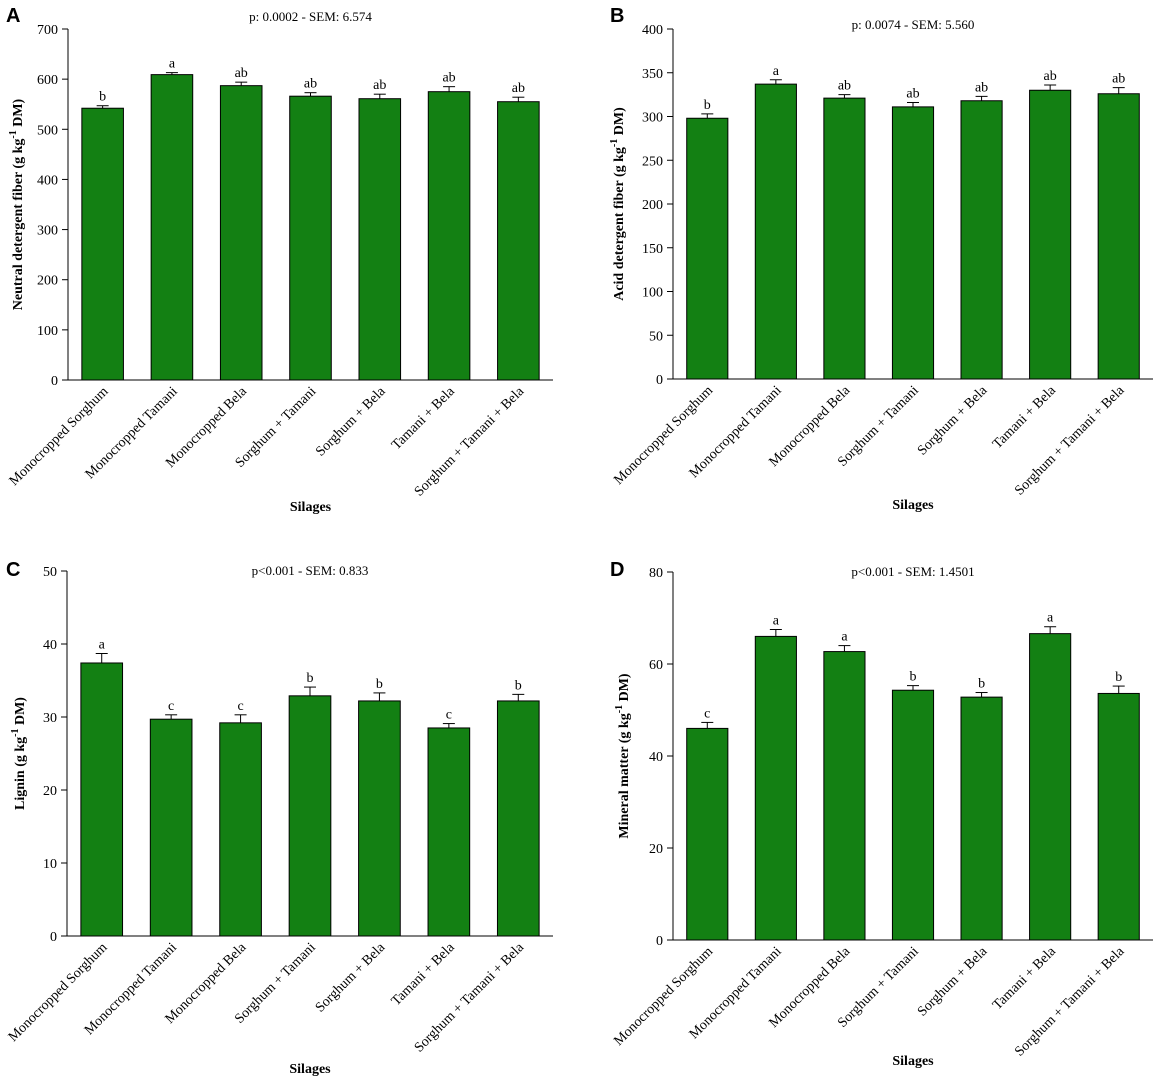 Image resolution: width=1170 pixels, height=1081 pixels. Describe the element at coordinates (652, 74) in the screenshot. I see `y-tick-label: 350` at that location.